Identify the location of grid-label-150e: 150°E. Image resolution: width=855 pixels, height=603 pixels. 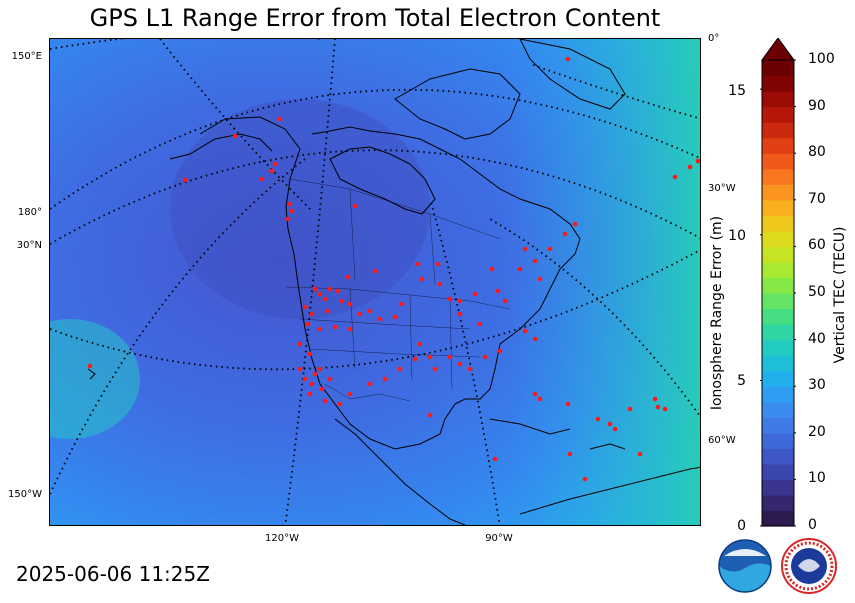
(26, 56).